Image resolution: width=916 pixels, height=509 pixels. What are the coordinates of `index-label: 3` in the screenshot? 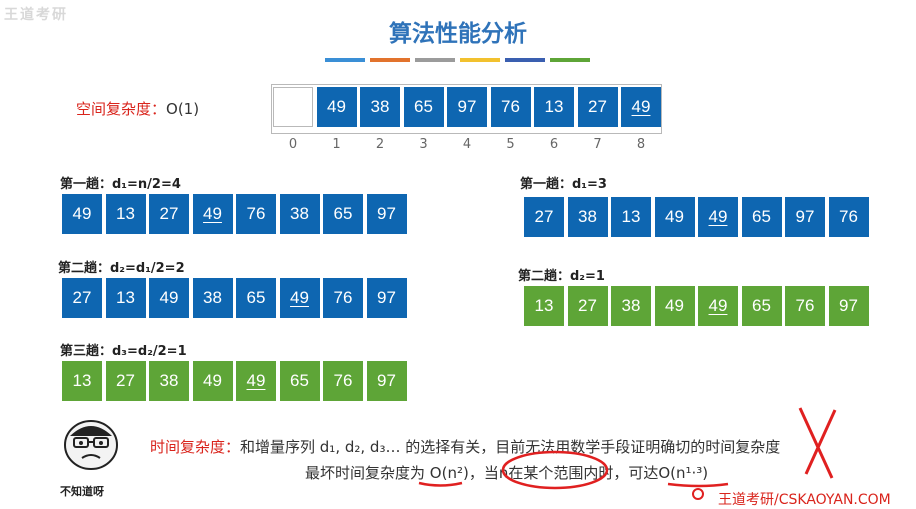 It's located at (423, 144).